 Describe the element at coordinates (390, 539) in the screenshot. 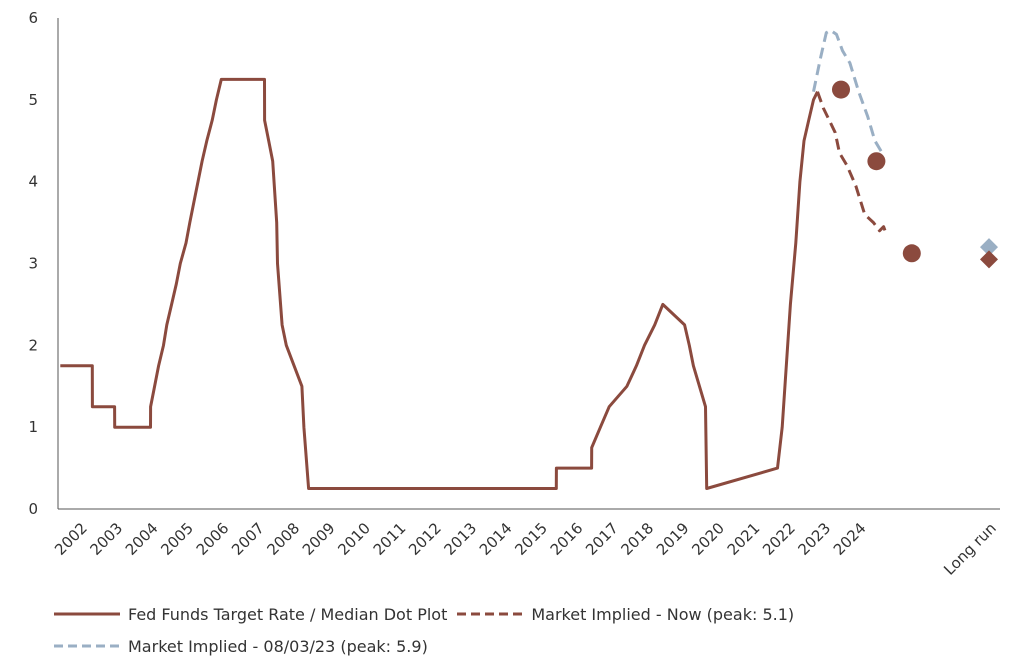

I see `x-tick-label: 2011` at that location.